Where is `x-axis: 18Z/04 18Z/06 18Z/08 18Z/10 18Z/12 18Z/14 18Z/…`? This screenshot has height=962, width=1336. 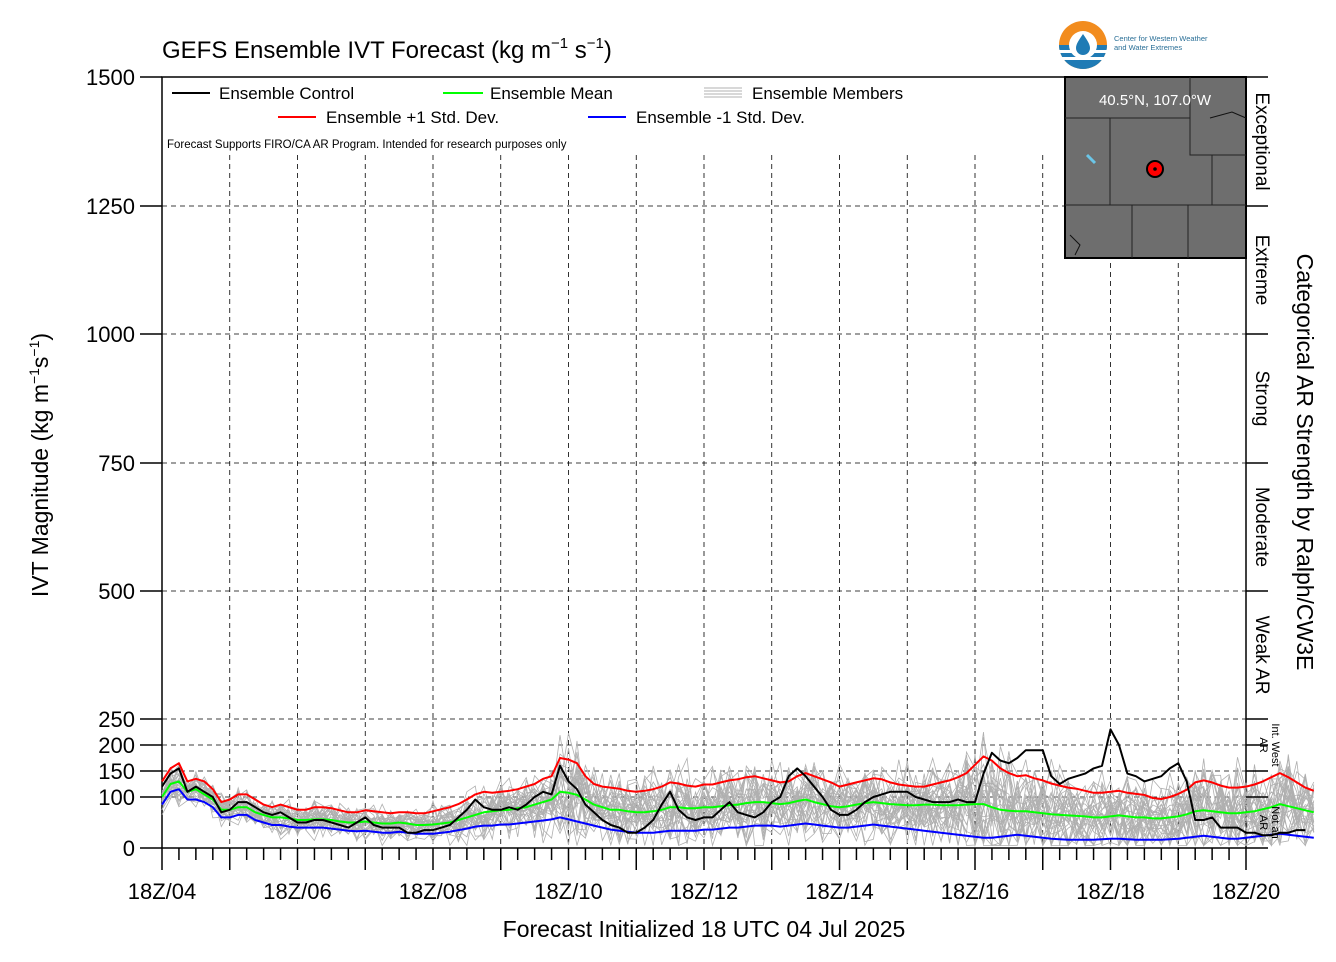 x-axis: 18Z/04 18Z/06 18Z/08 18Z/10 18Z/12 18Z/14 18Z/… is located at coordinates (704, 876).